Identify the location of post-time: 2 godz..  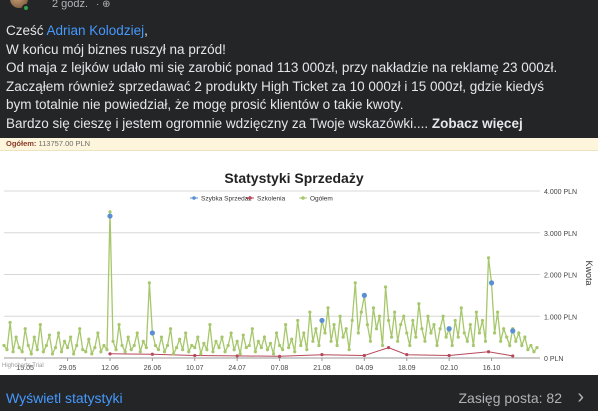
(70, 5).